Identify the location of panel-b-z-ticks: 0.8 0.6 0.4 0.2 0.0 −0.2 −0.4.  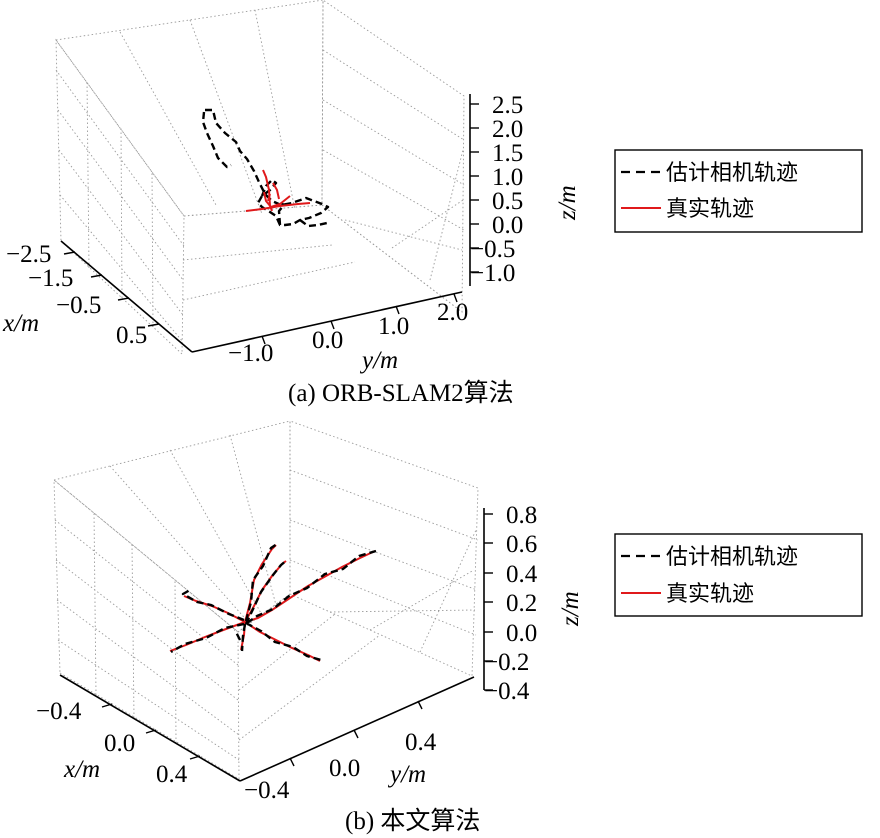
(511, 603).